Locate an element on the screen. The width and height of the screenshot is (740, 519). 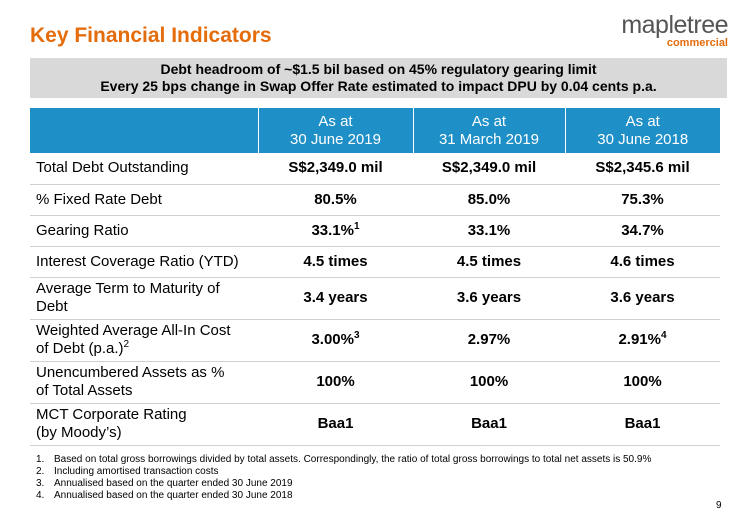
label-text: Weighted Average All-In Cost is located at coordinates (133, 330).